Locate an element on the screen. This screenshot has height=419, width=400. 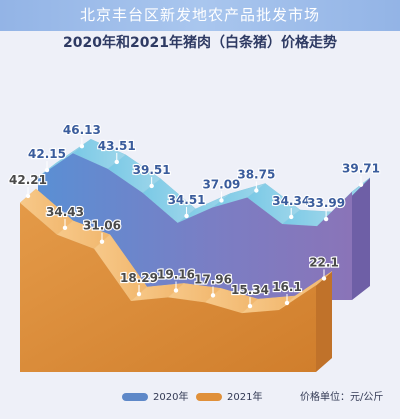
label-2020-3-value: 39.51 is located at coordinates (152, 170).